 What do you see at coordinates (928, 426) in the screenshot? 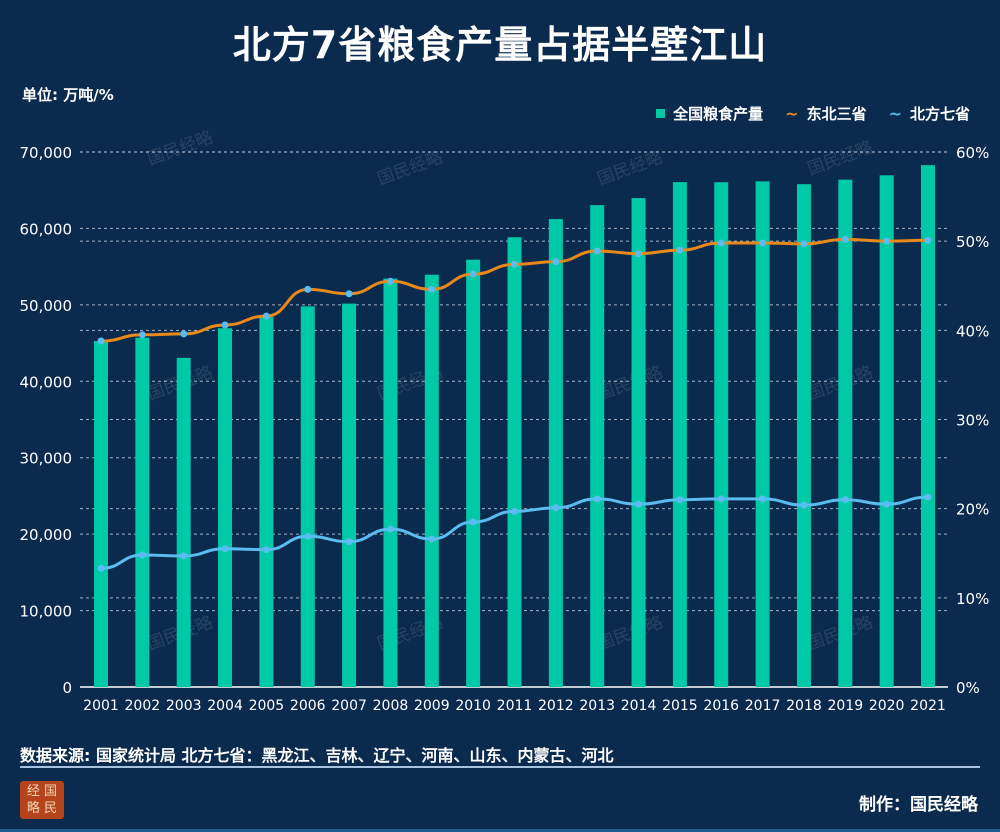
I see `bar-2021` at bounding box center [928, 426].